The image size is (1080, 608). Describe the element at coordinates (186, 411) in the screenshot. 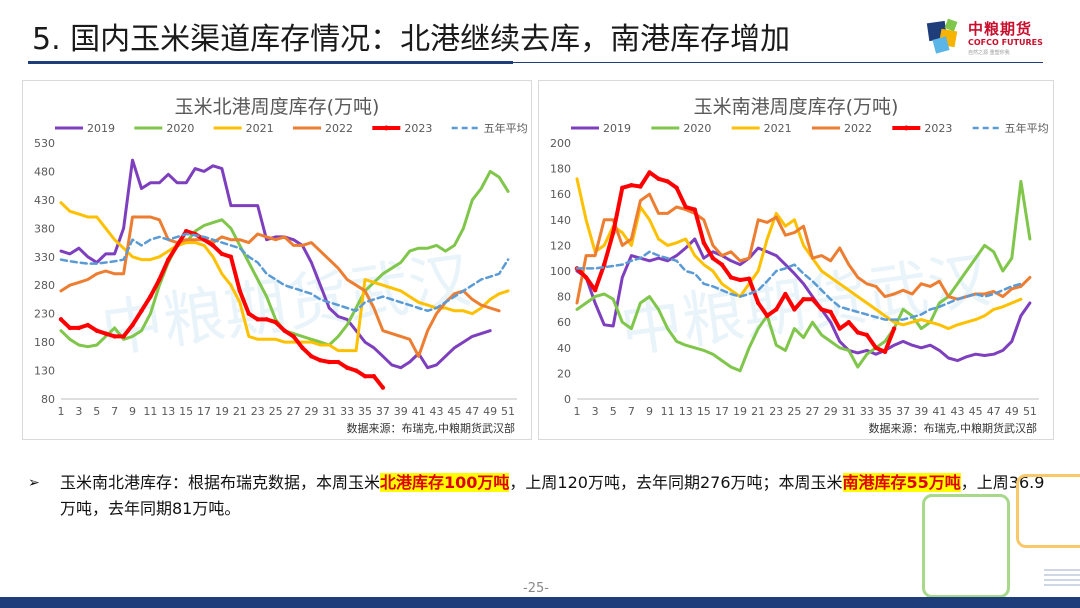

I see `x-tick-label: 15` at that location.